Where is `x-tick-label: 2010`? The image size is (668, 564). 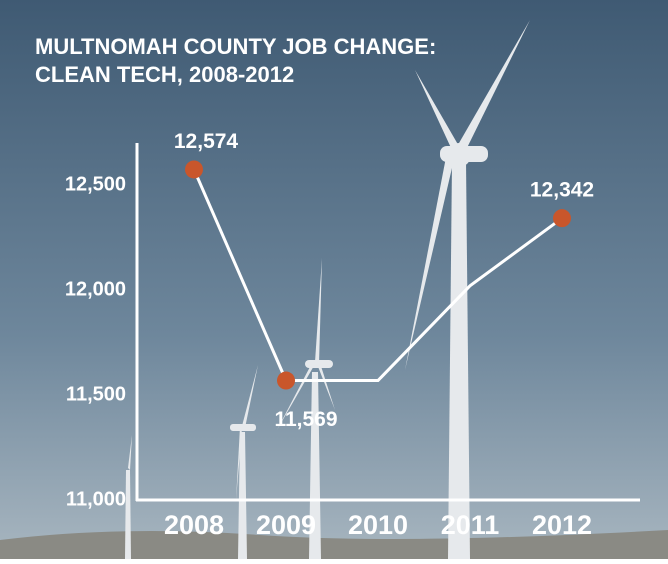 x-tick-label: 2010 is located at coordinates (378, 525).